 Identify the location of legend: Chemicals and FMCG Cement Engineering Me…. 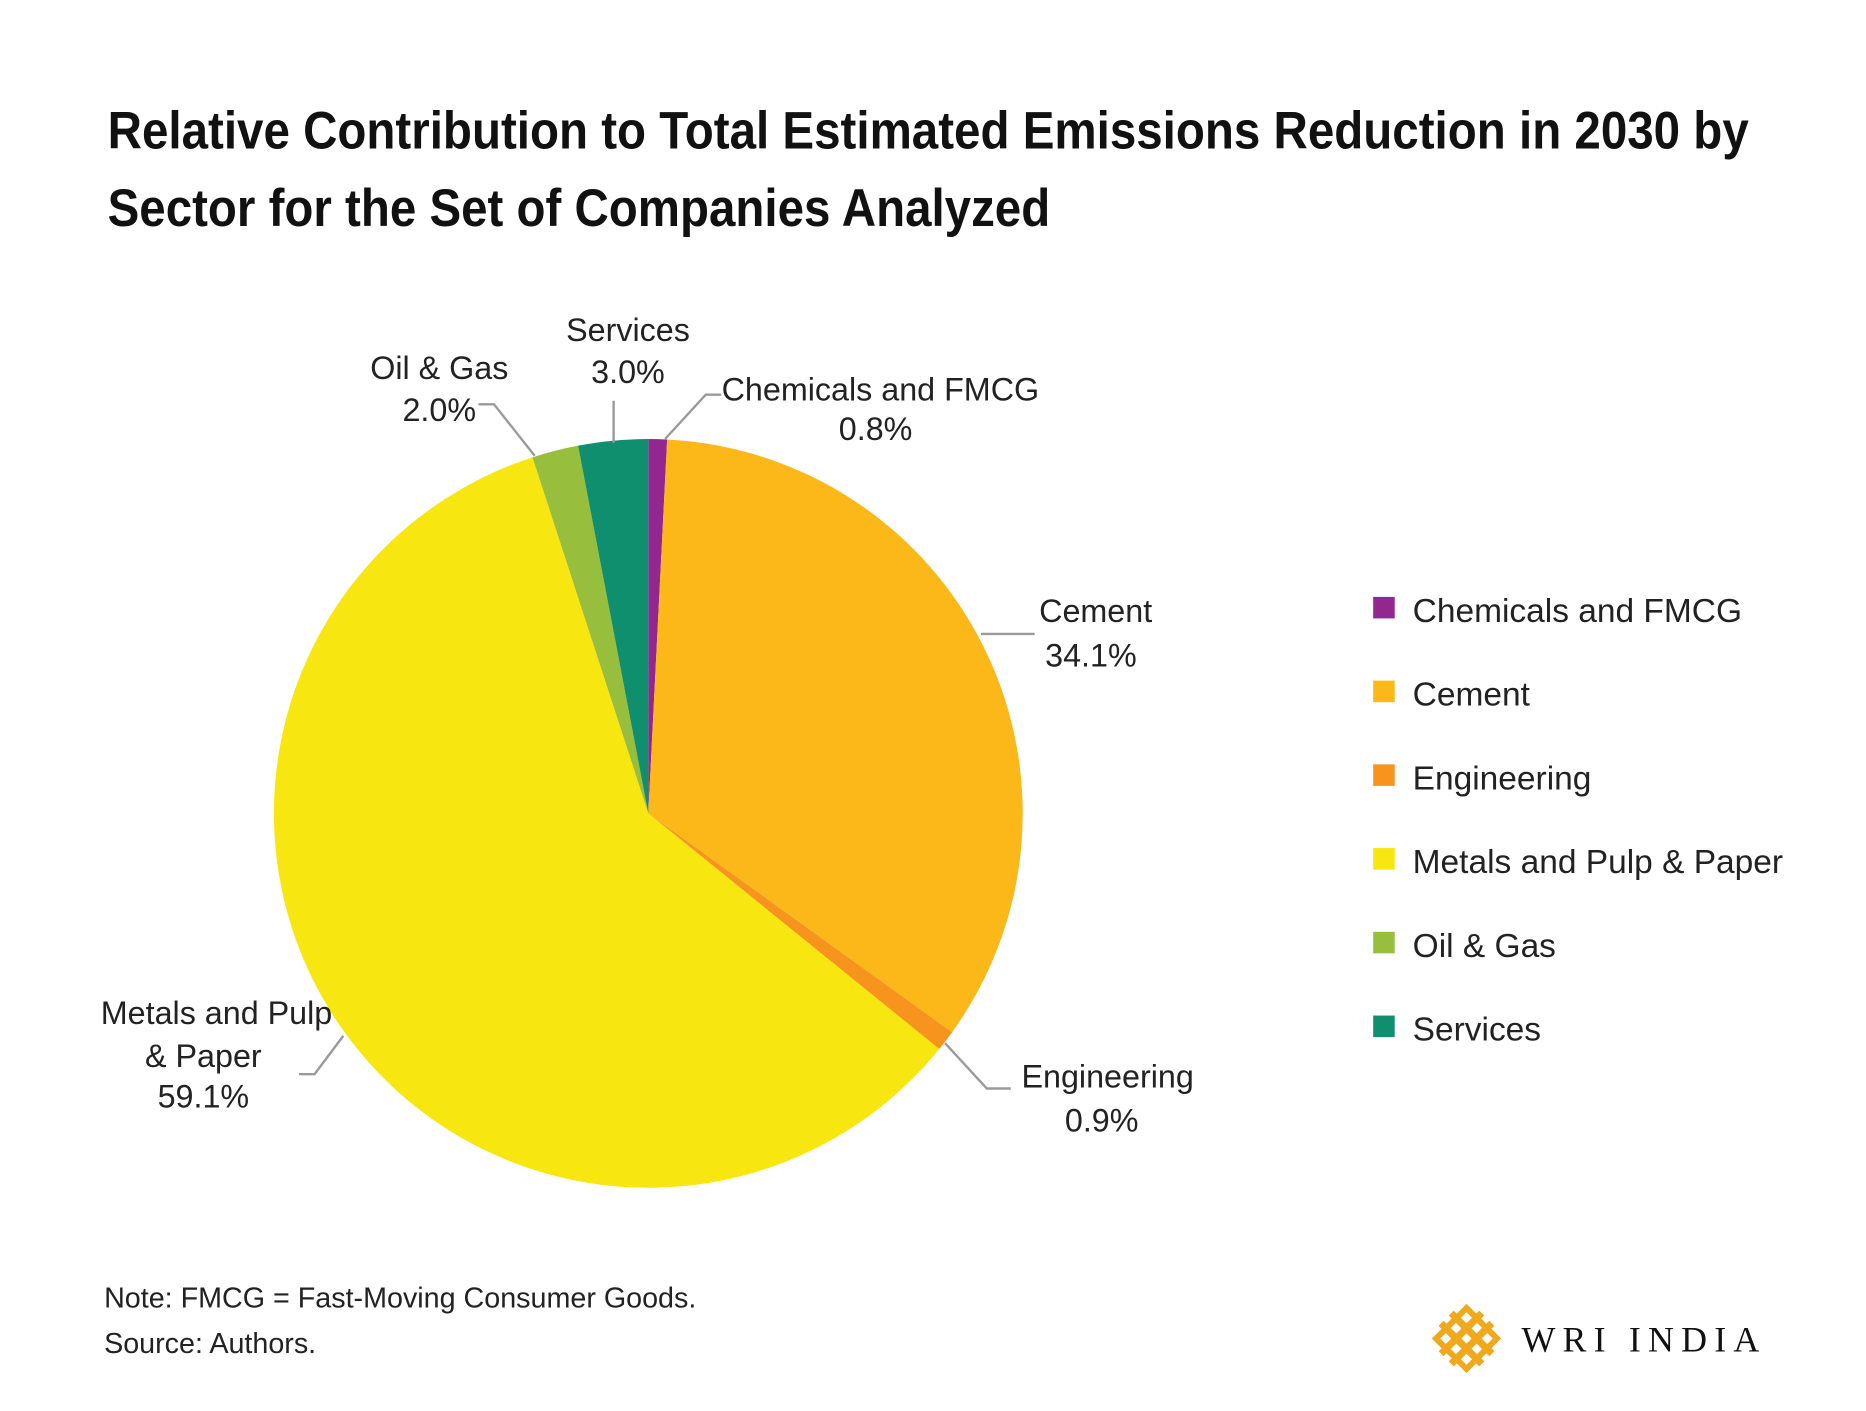
(1578, 821).